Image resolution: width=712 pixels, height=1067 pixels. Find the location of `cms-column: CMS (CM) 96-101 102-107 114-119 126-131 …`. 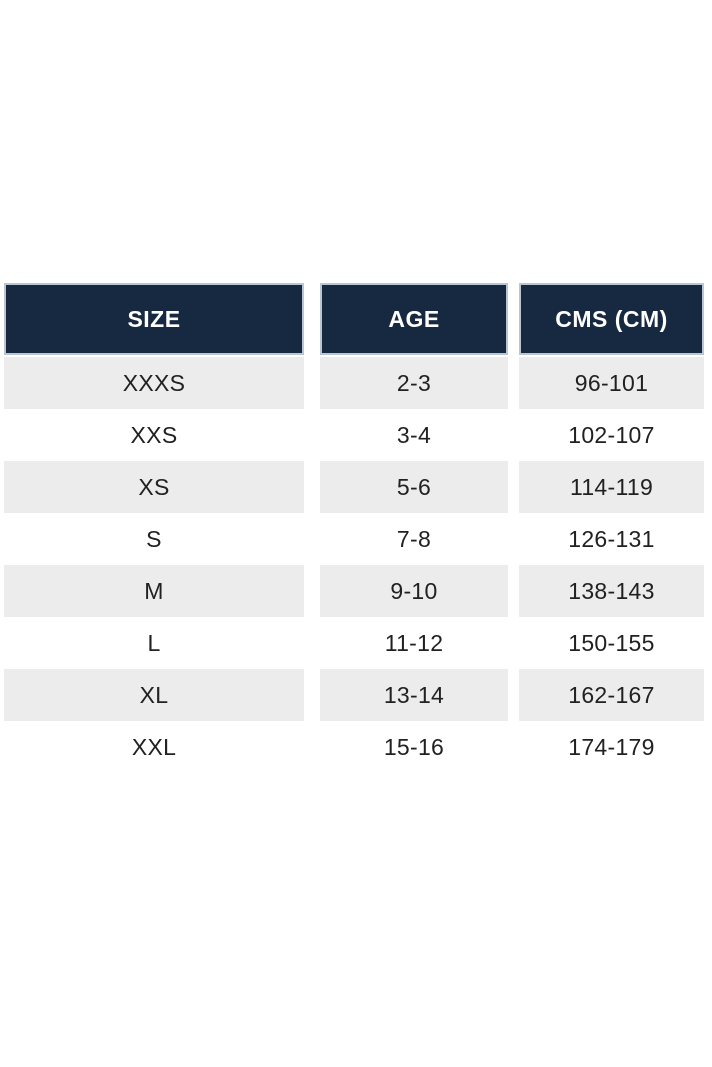

cms-column: CMS (CM) 96-101 102-107 114-119 126-131 … is located at coordinates (611, 528).